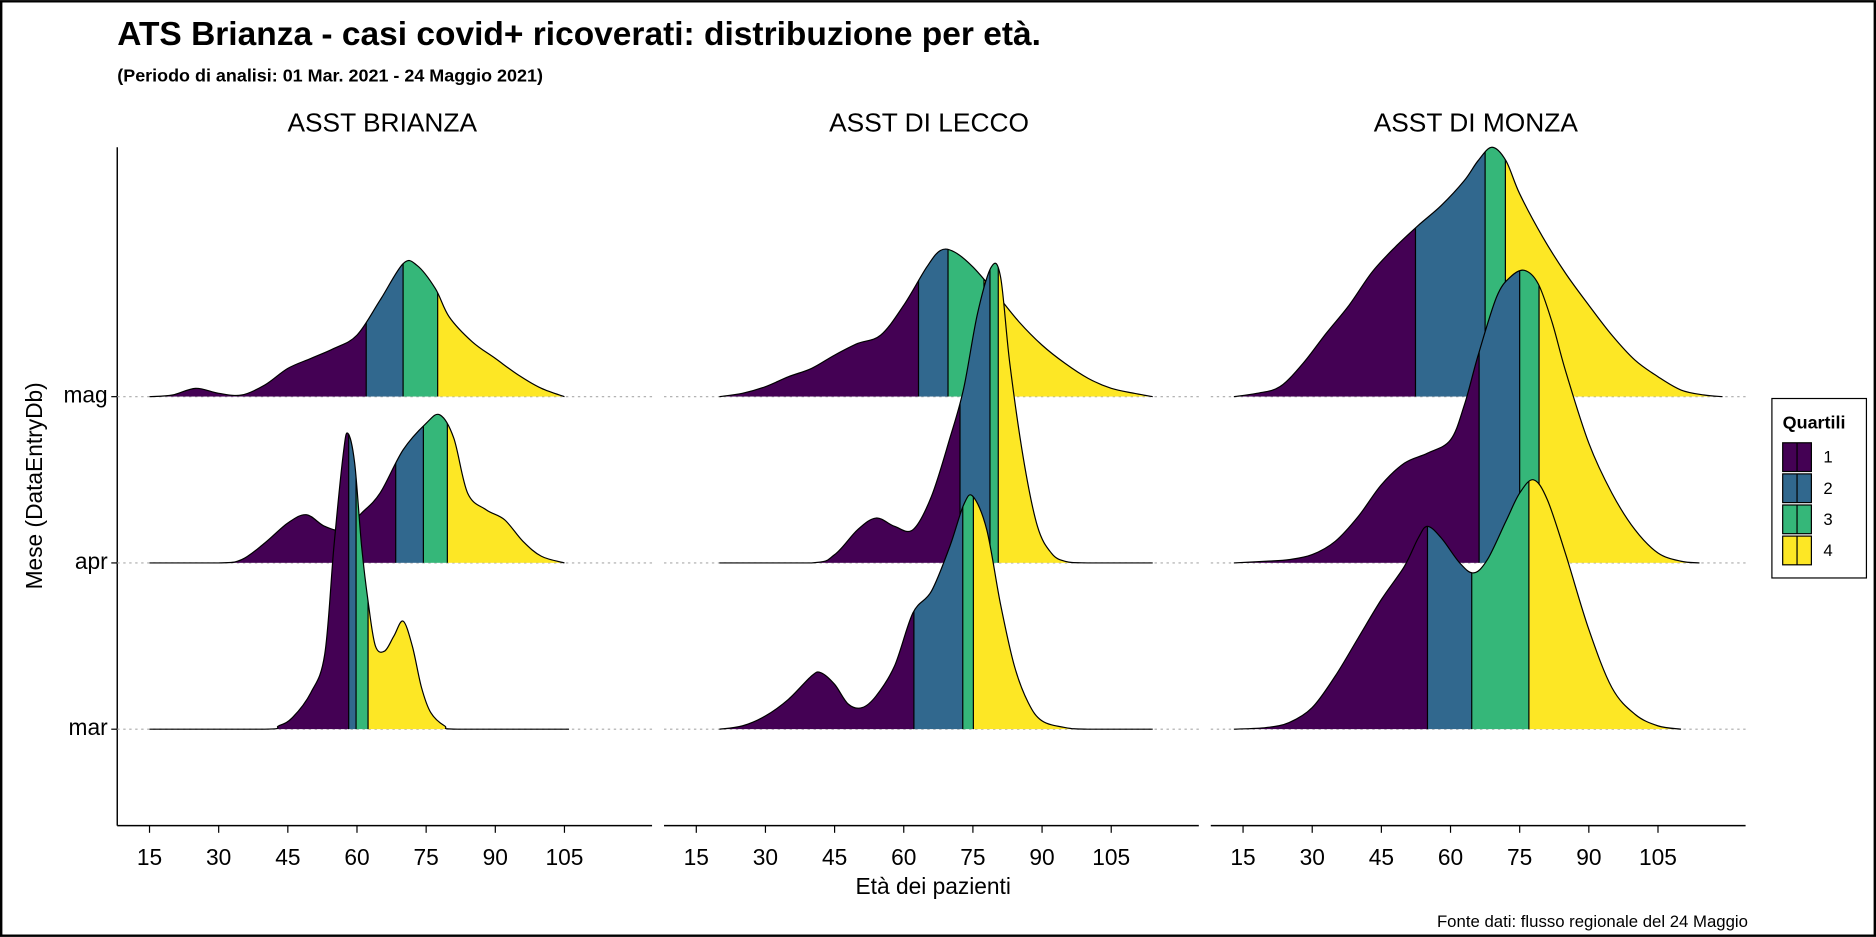 The width and height of the screenshot is (1876, 937). I want to click on legend-title: Quartili, so click(1814, 422).